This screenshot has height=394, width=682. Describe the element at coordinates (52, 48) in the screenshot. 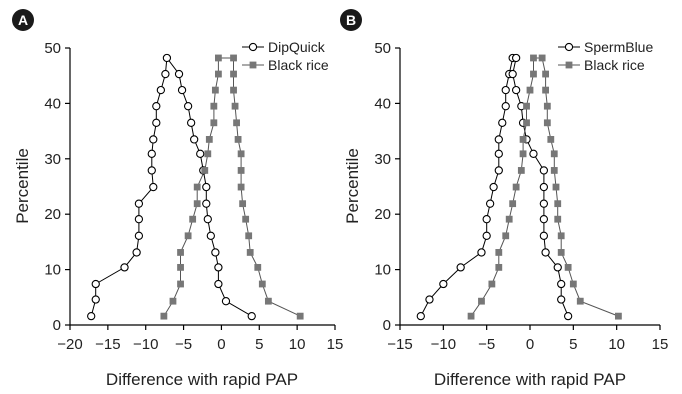

I see `y-tick-label: 50` at that location.